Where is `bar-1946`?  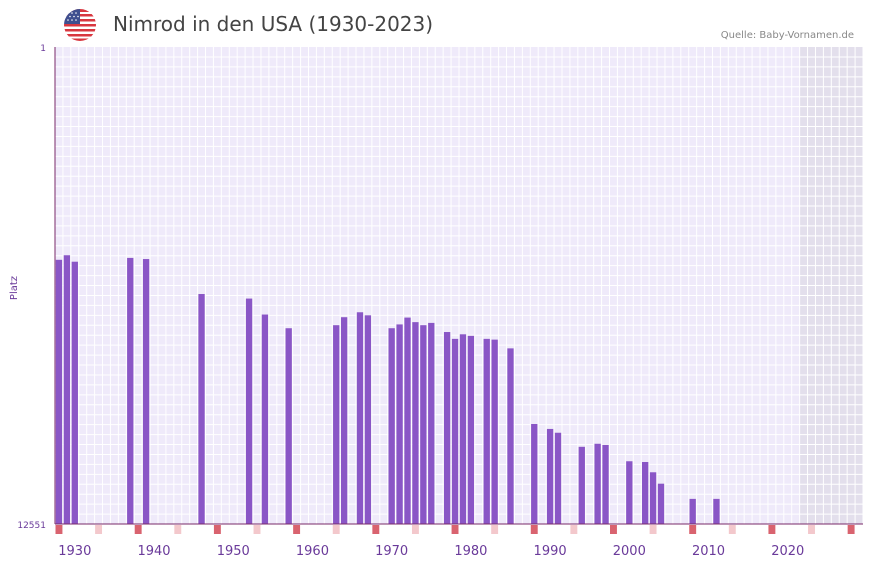
bar-1946 is located at coordinates (201, 409).